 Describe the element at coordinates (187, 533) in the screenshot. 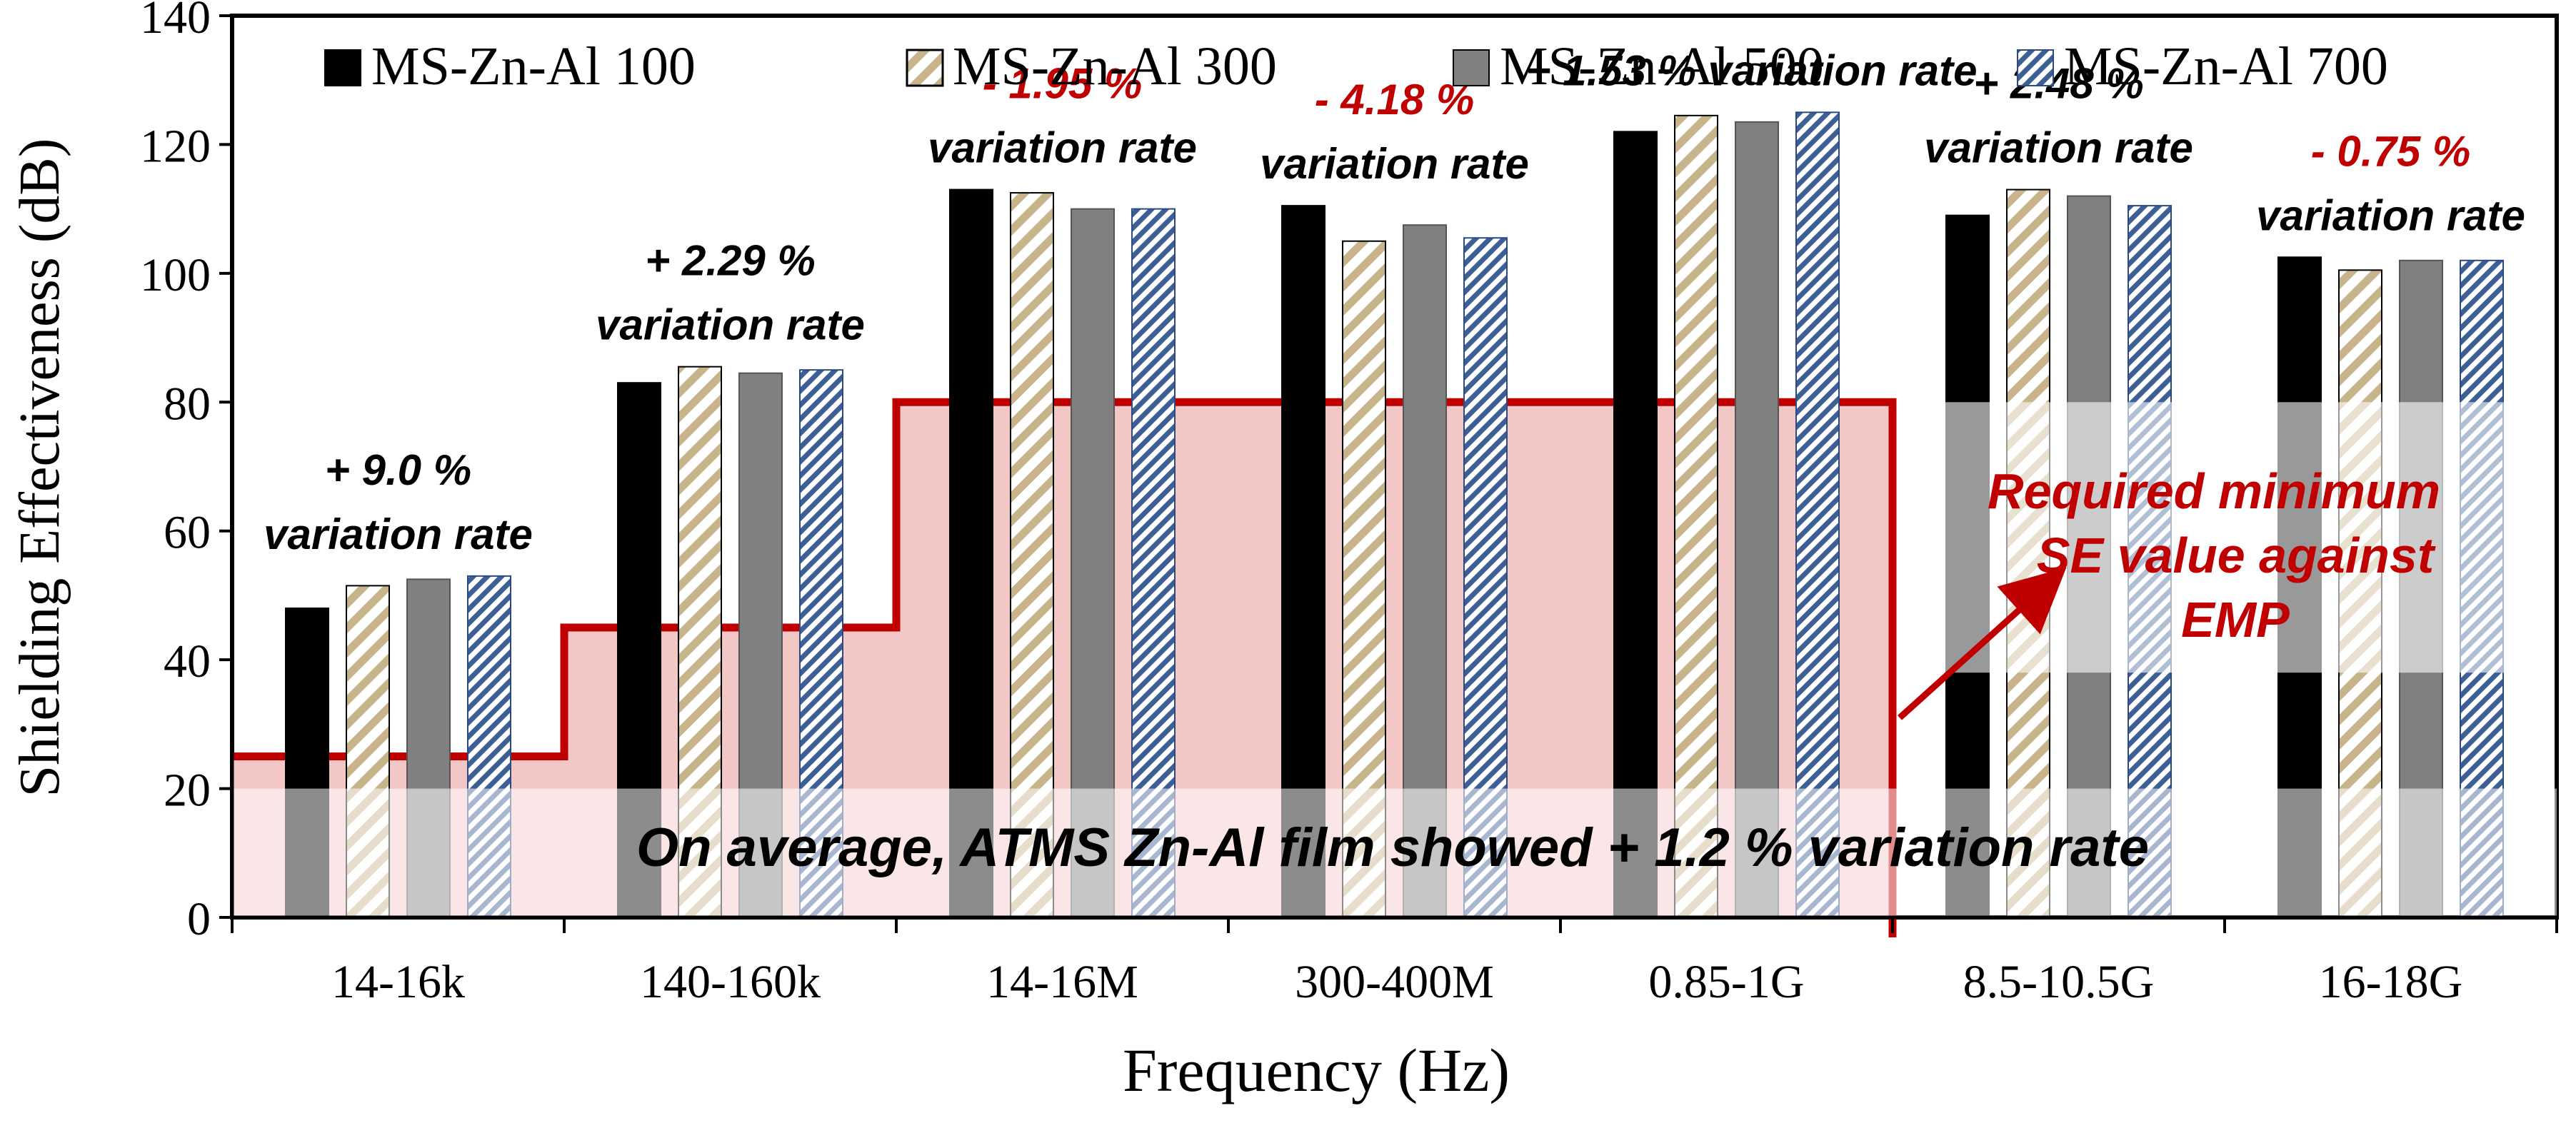

I see `y-tick-label-60: 60` at that location.